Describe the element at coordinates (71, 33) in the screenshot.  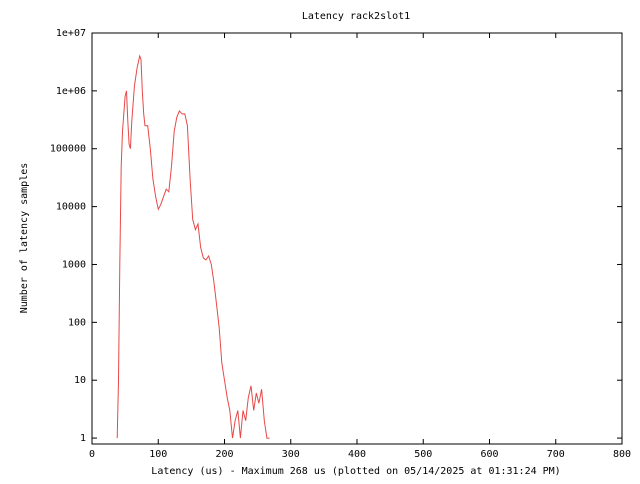
I see `y-tick-label: 1e+07` at that location.